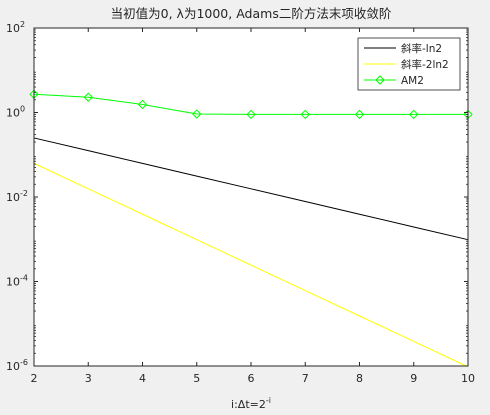 This screenshot has width=490, height=415. Describe the element at coordinates (251, 378) in the screenshot. I see `x-tick-label-6: 6` at that location.